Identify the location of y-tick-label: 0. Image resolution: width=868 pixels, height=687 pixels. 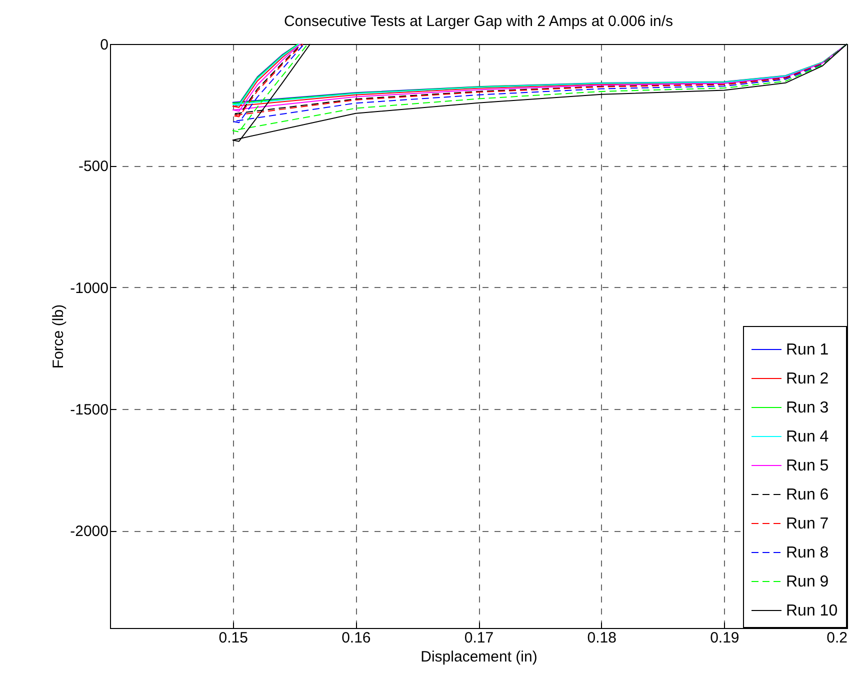
(104, 45).